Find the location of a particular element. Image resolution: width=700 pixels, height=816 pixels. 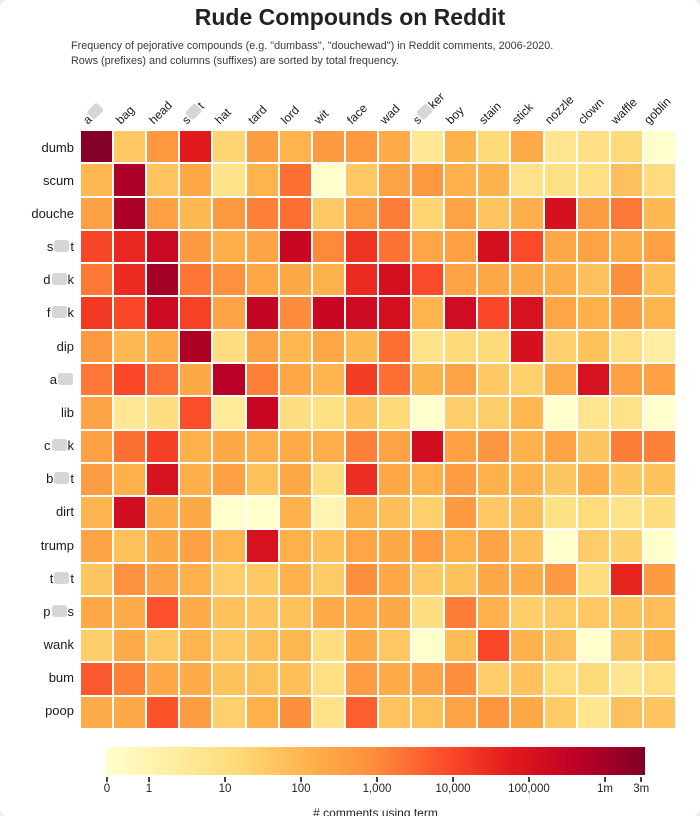

legend-ticks: 0 1 10 100 1,000 10,000 100,000 1m 3m is located at coordinates (376, 790).